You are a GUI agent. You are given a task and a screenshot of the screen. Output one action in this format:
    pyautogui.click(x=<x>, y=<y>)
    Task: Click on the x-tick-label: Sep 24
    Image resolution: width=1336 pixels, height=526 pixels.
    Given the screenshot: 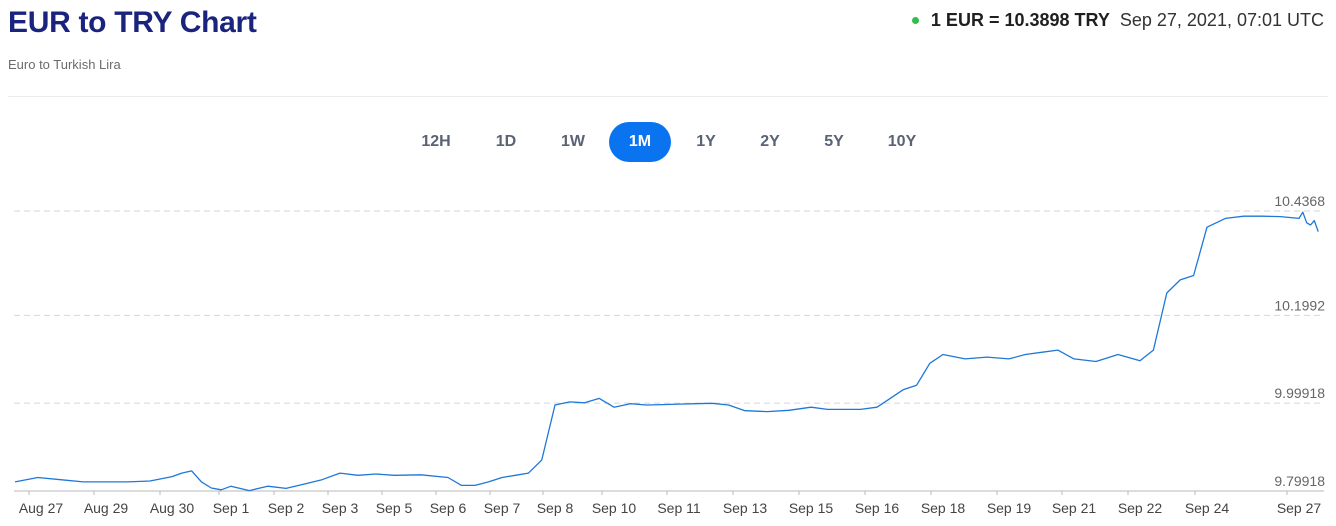 What is the action you would take?
    pyautogui.click(x=1207, y=508)
    